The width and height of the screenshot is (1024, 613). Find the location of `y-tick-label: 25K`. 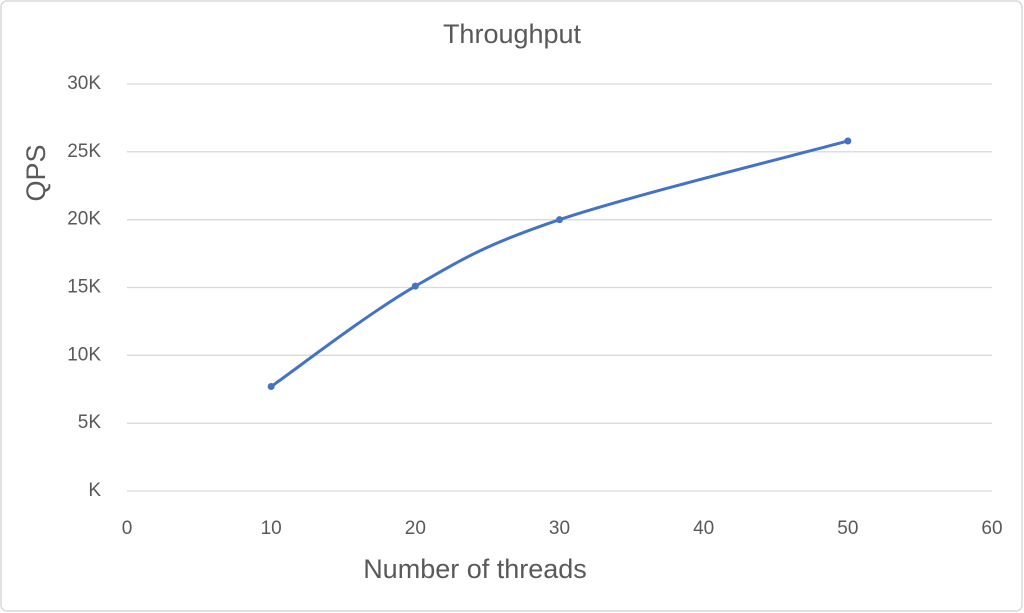

y-tick-label: 25K is located at coordinates (84, 151).